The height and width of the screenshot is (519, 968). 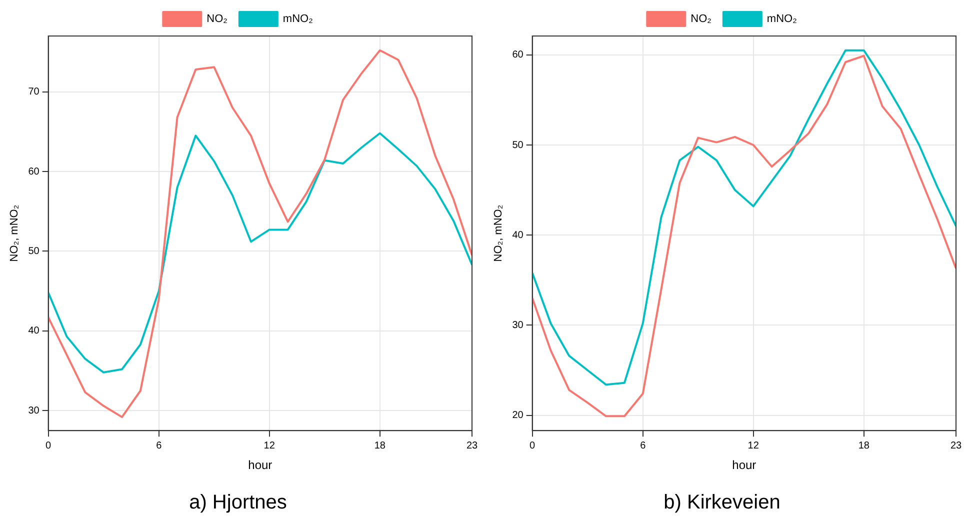 I want to click on y-tick-label: 70, so click(x=34, y=92).